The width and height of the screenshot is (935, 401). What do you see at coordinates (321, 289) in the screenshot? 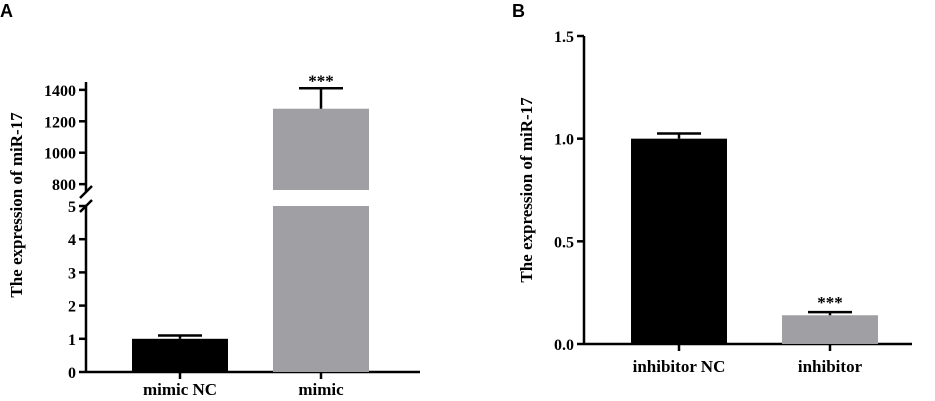
I see `panel-a-bar-lower` at bounding box center [321, 289].